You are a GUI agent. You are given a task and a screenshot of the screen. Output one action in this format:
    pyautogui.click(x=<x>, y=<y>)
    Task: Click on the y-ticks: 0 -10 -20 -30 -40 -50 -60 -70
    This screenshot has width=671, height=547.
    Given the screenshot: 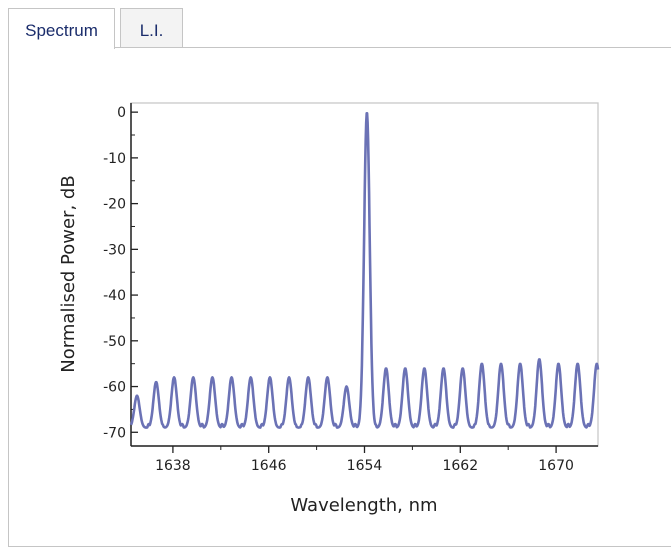 What is the action you would take?
    pyautogui.click(x=120, y=273)
    